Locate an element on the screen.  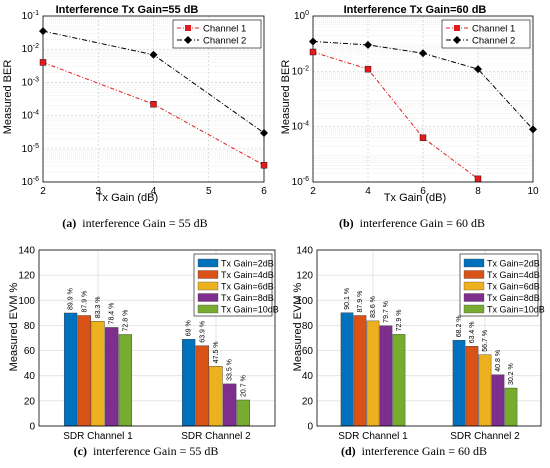
x-tick-label: 8 is located at coordinates (478, 191).